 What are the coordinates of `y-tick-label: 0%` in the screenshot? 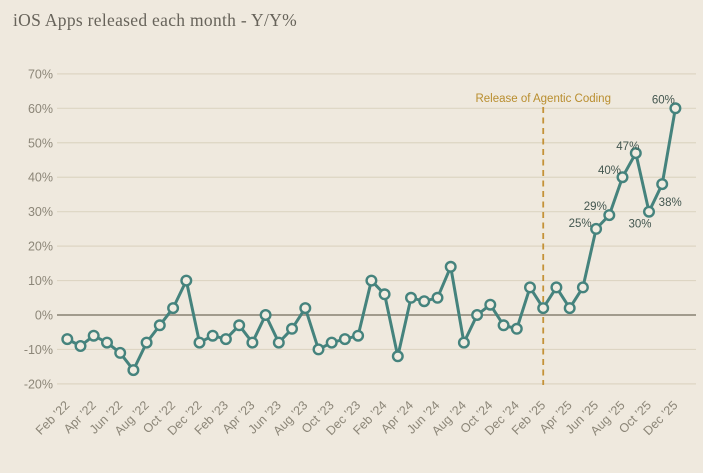 It's located at (44, 316).